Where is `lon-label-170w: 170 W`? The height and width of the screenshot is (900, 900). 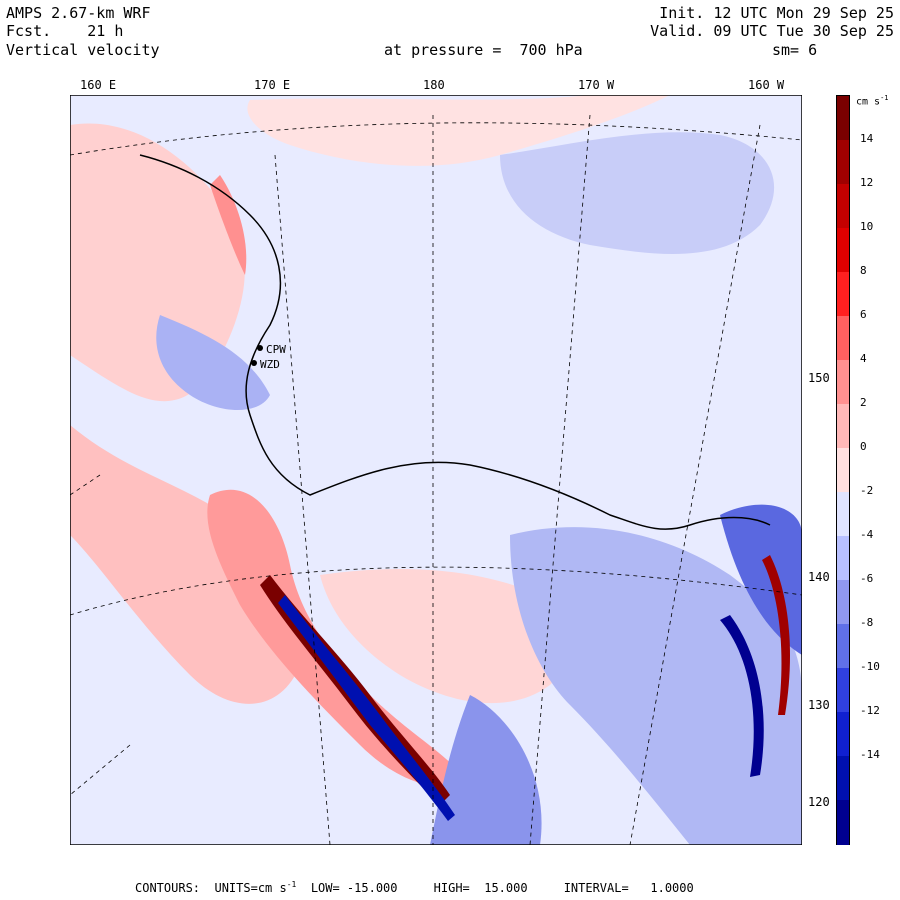
lon-label-170w: 170 W is located at coordinates (596, 85).